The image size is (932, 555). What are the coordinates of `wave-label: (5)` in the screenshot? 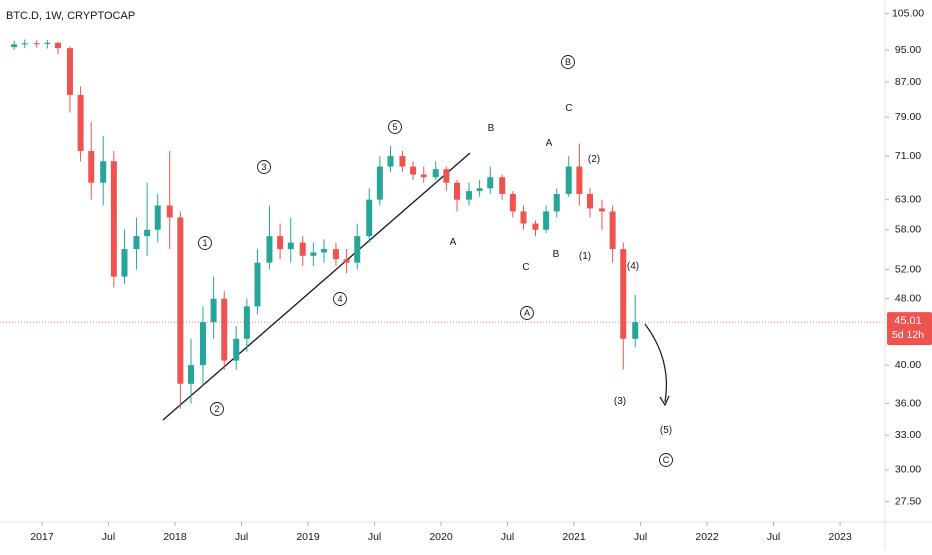 It's located at (666, 430).